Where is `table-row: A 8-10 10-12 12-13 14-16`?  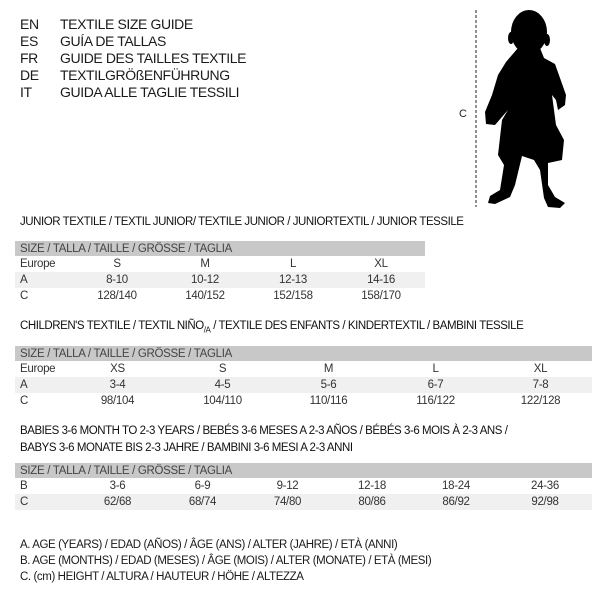
table-row: A 8-10 10-12 12-13 14-16 is located at coordinates (220, 280).